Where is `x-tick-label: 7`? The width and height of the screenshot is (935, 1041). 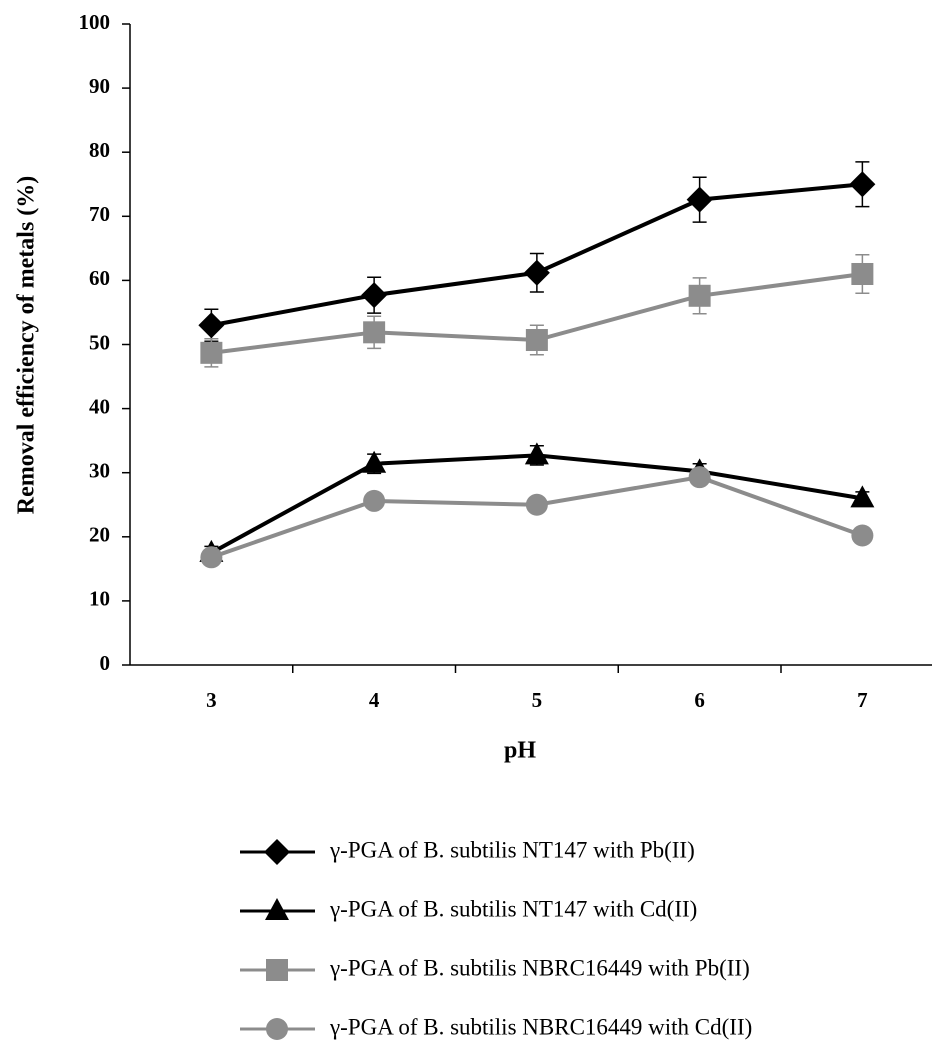 x-tick-label: 7 is located at coordinates (862, 700).